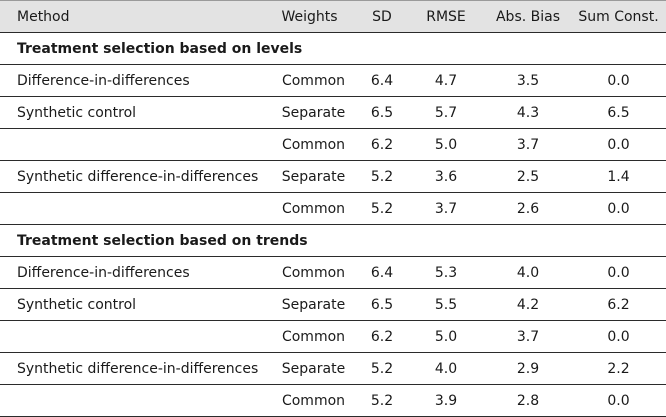  Describe the element at coordinates (528, 16) in the screenshot. I see `header-abs-bias: Abs. Bias` at that location.